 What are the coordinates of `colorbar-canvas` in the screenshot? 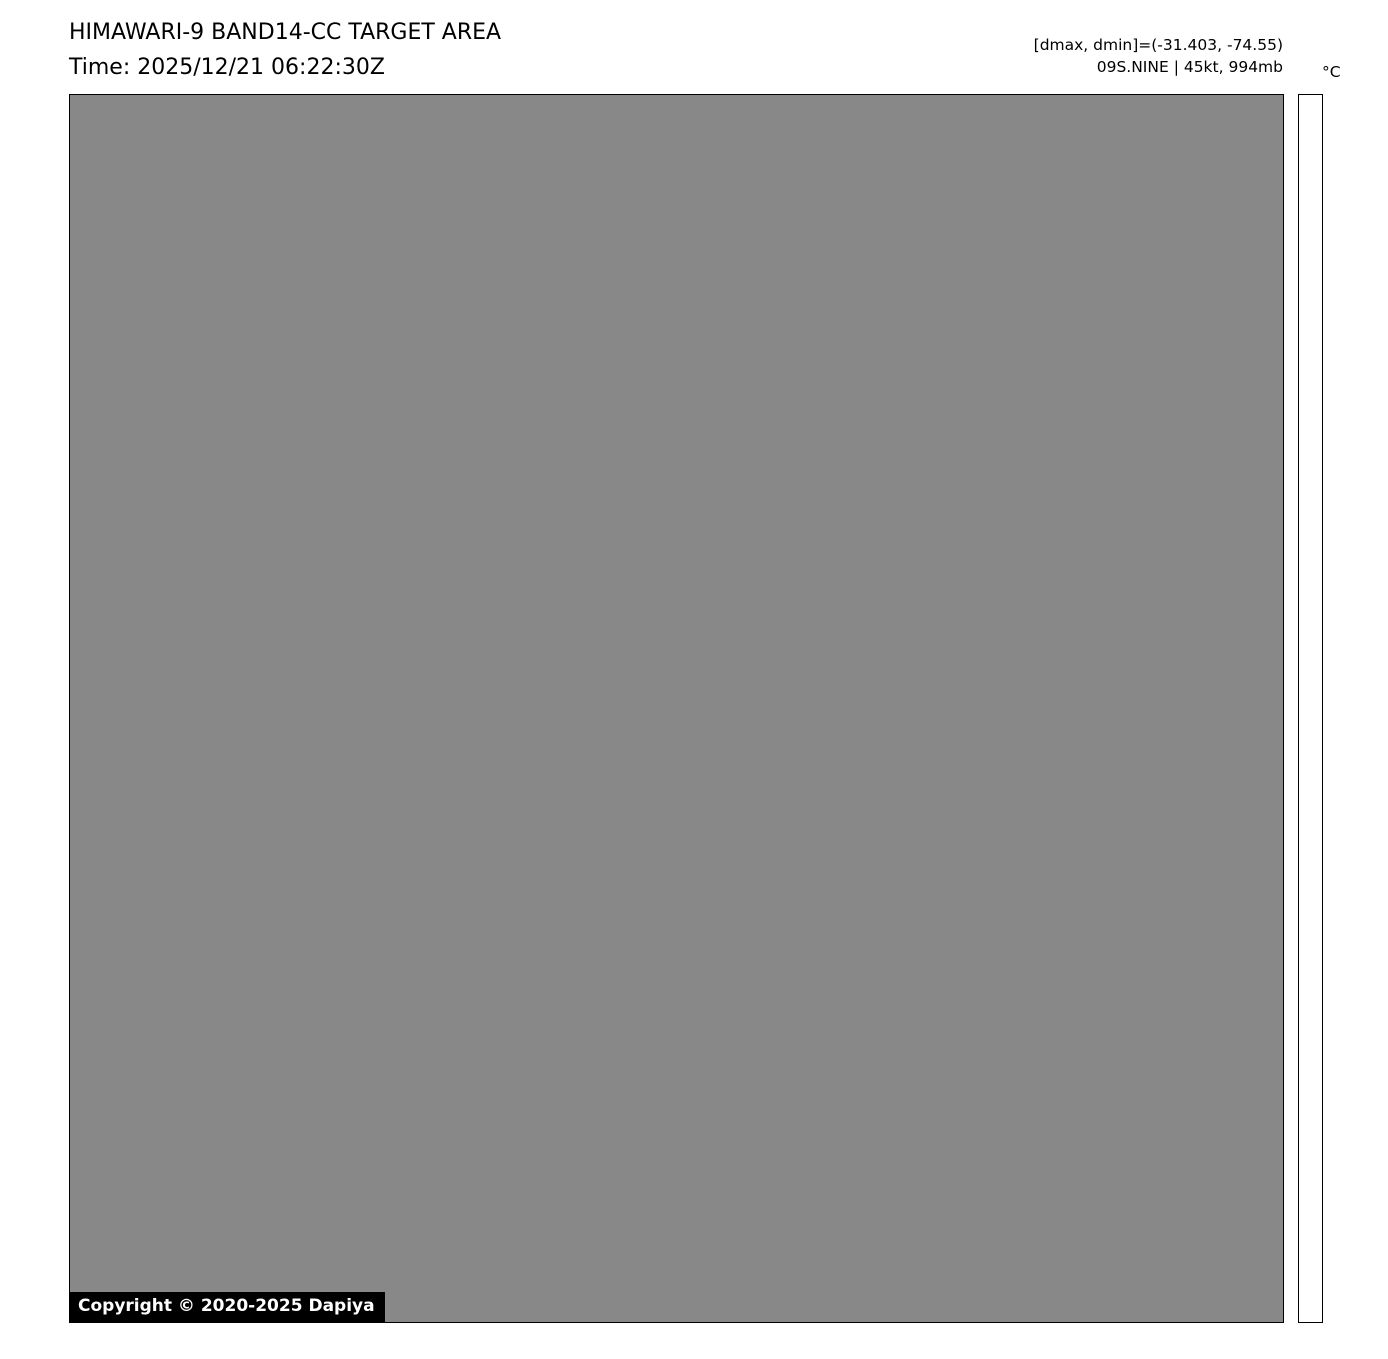 It's located at (1310, 708).